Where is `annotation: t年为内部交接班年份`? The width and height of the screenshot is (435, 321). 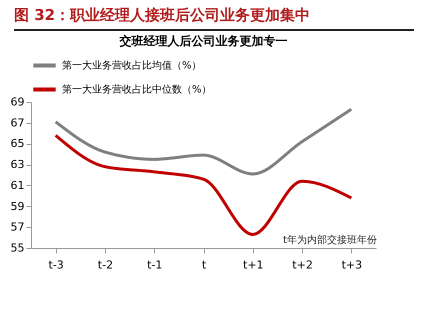 annotation: t年为内部交接班年份 is located at coordinates (330, 240).